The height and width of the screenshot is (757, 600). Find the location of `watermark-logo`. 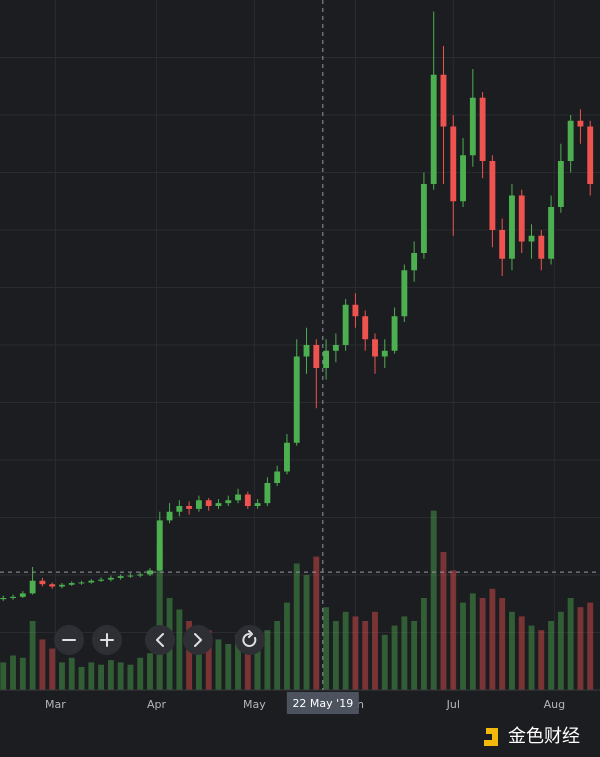

watermark-logo is located at coordinates (491, 737).